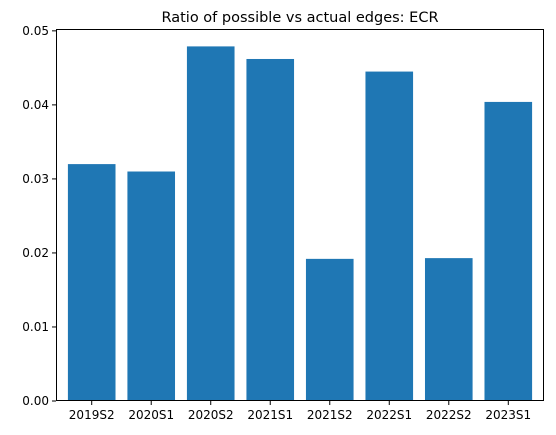 This screenshot has height=435, width=556. Describe the element at coordinates (449, 415) in the screenshot. I see `x-tick-label: 2022S2` at that location.